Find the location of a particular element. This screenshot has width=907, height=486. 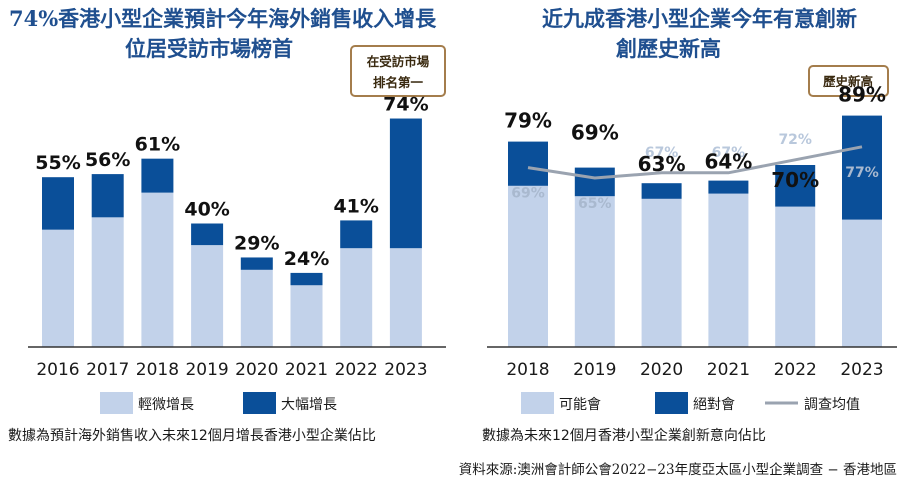

bar-large-2023 is located at coordinates (405, 183).